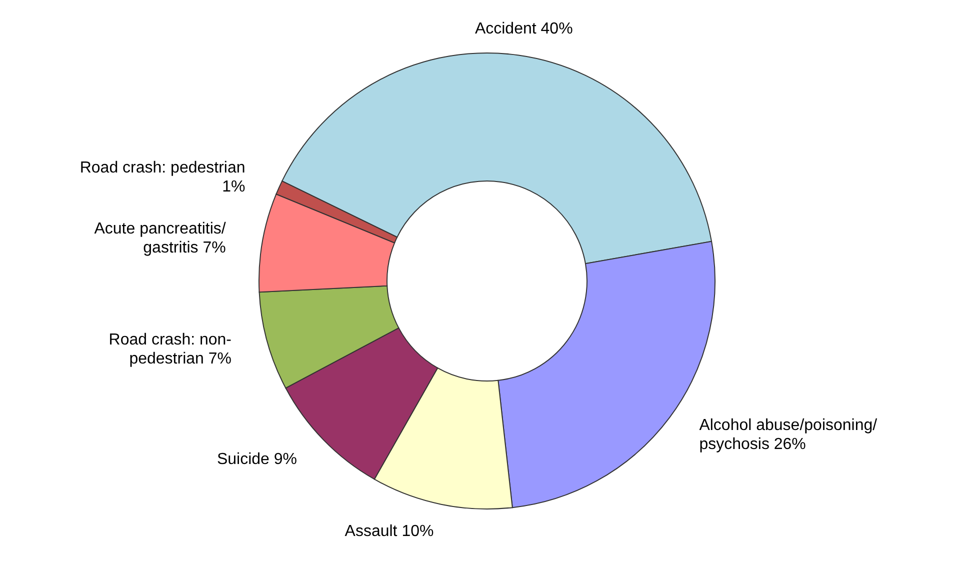 Image resolution: width=974 pixels, height=562 pixels. Describe the element at coordinates (160, 238) in the screenshot. I see `slice-label: Acute pancreatitis/ gastritis 7%` at that location.